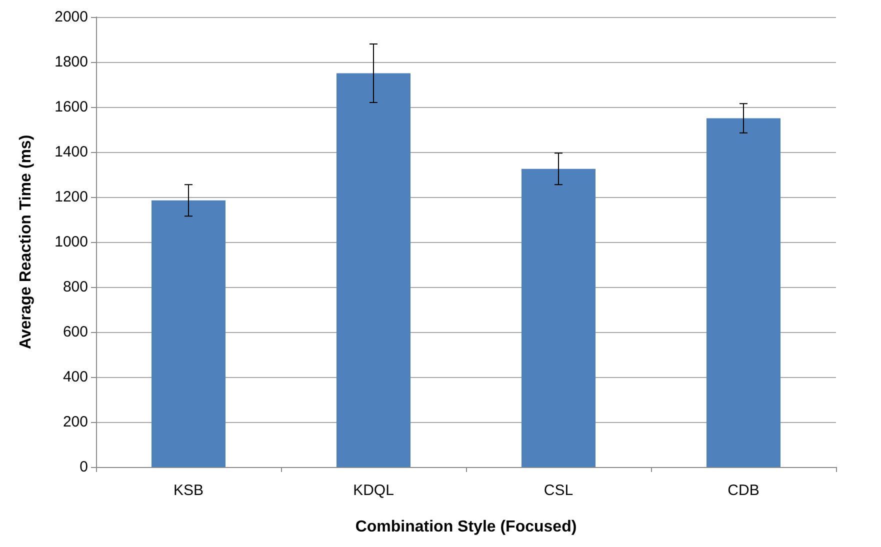 Image resolution: width=881 pixels, height=547 pixels. I want to click on x-tick-label: CDB, so click(744, 490).